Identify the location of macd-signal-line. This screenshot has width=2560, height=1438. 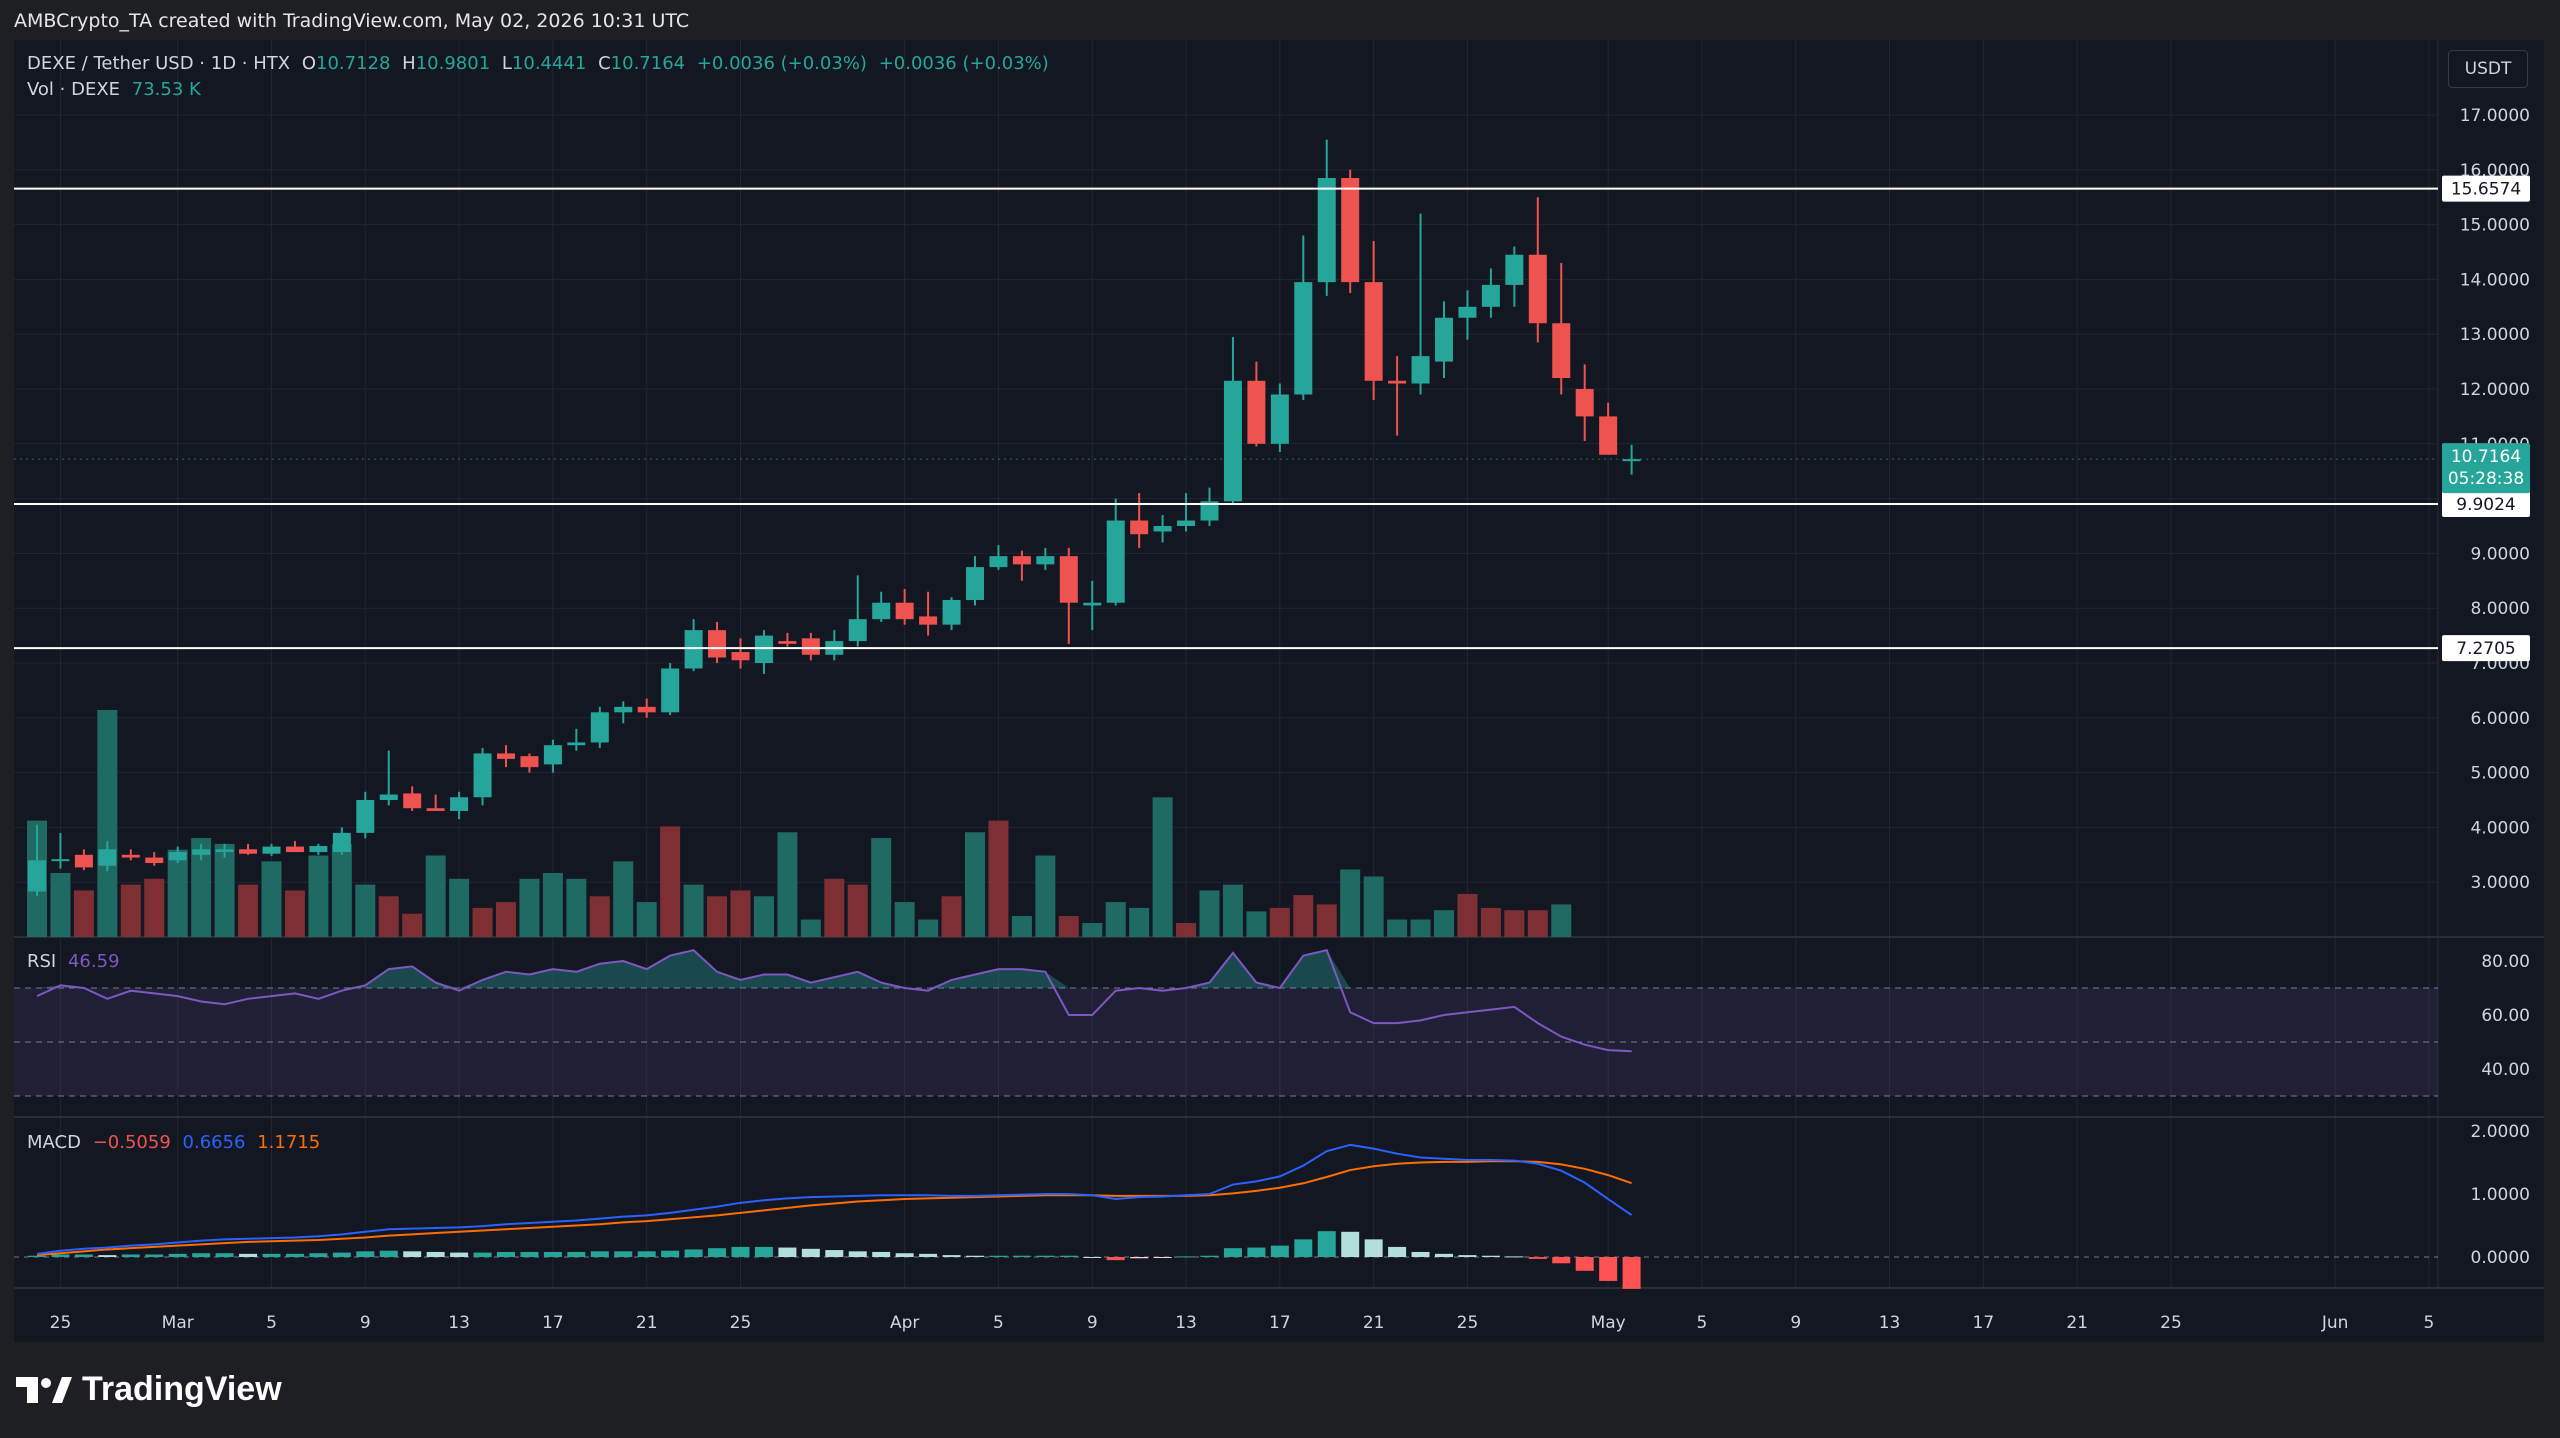
(834, 1208).